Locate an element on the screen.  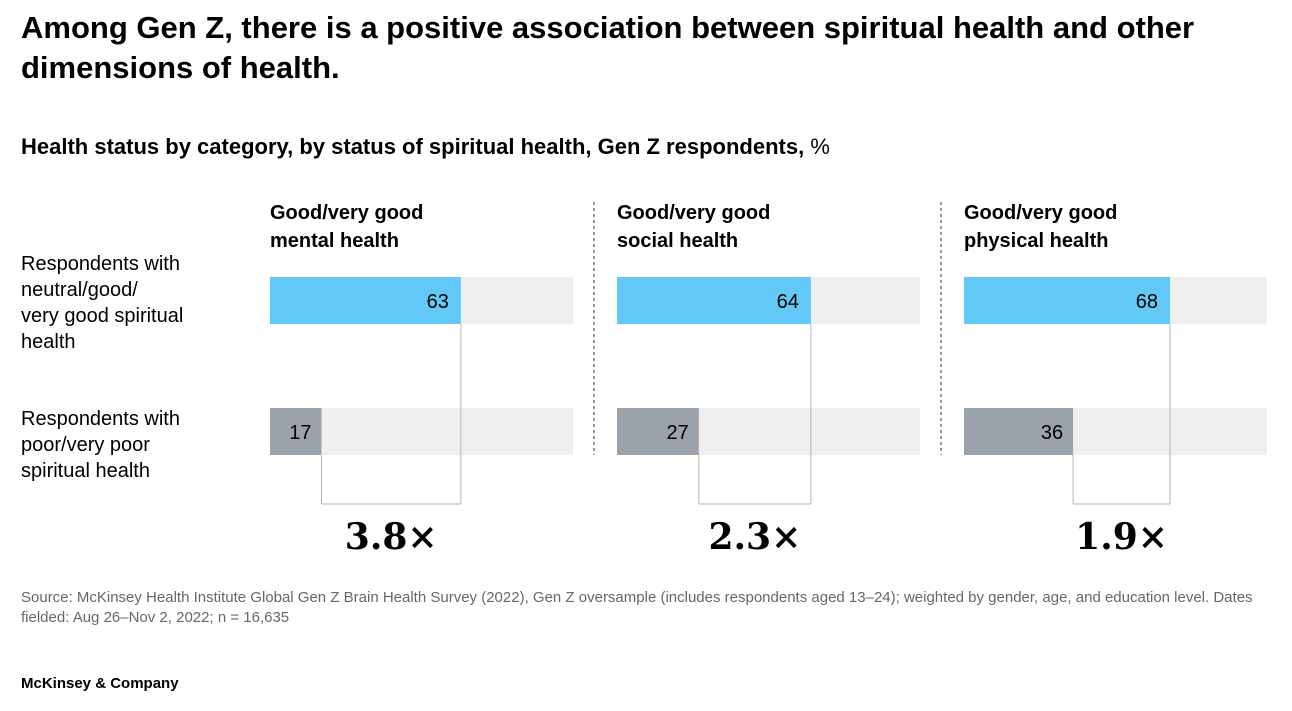
row-label-line: very good spiritual is located at coordinates (102, 316).